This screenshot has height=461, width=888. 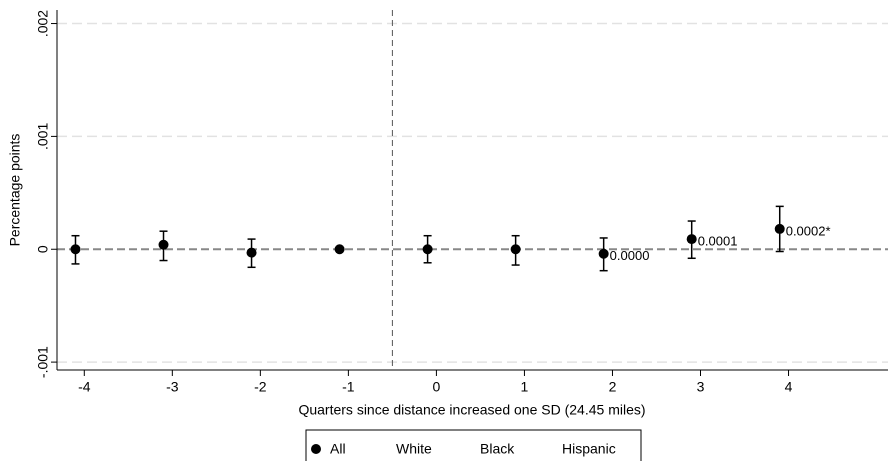 What do you see at coordinates (316, 449) in the screenshot?
I see `legend-marker` at bounding box center [316, 449].